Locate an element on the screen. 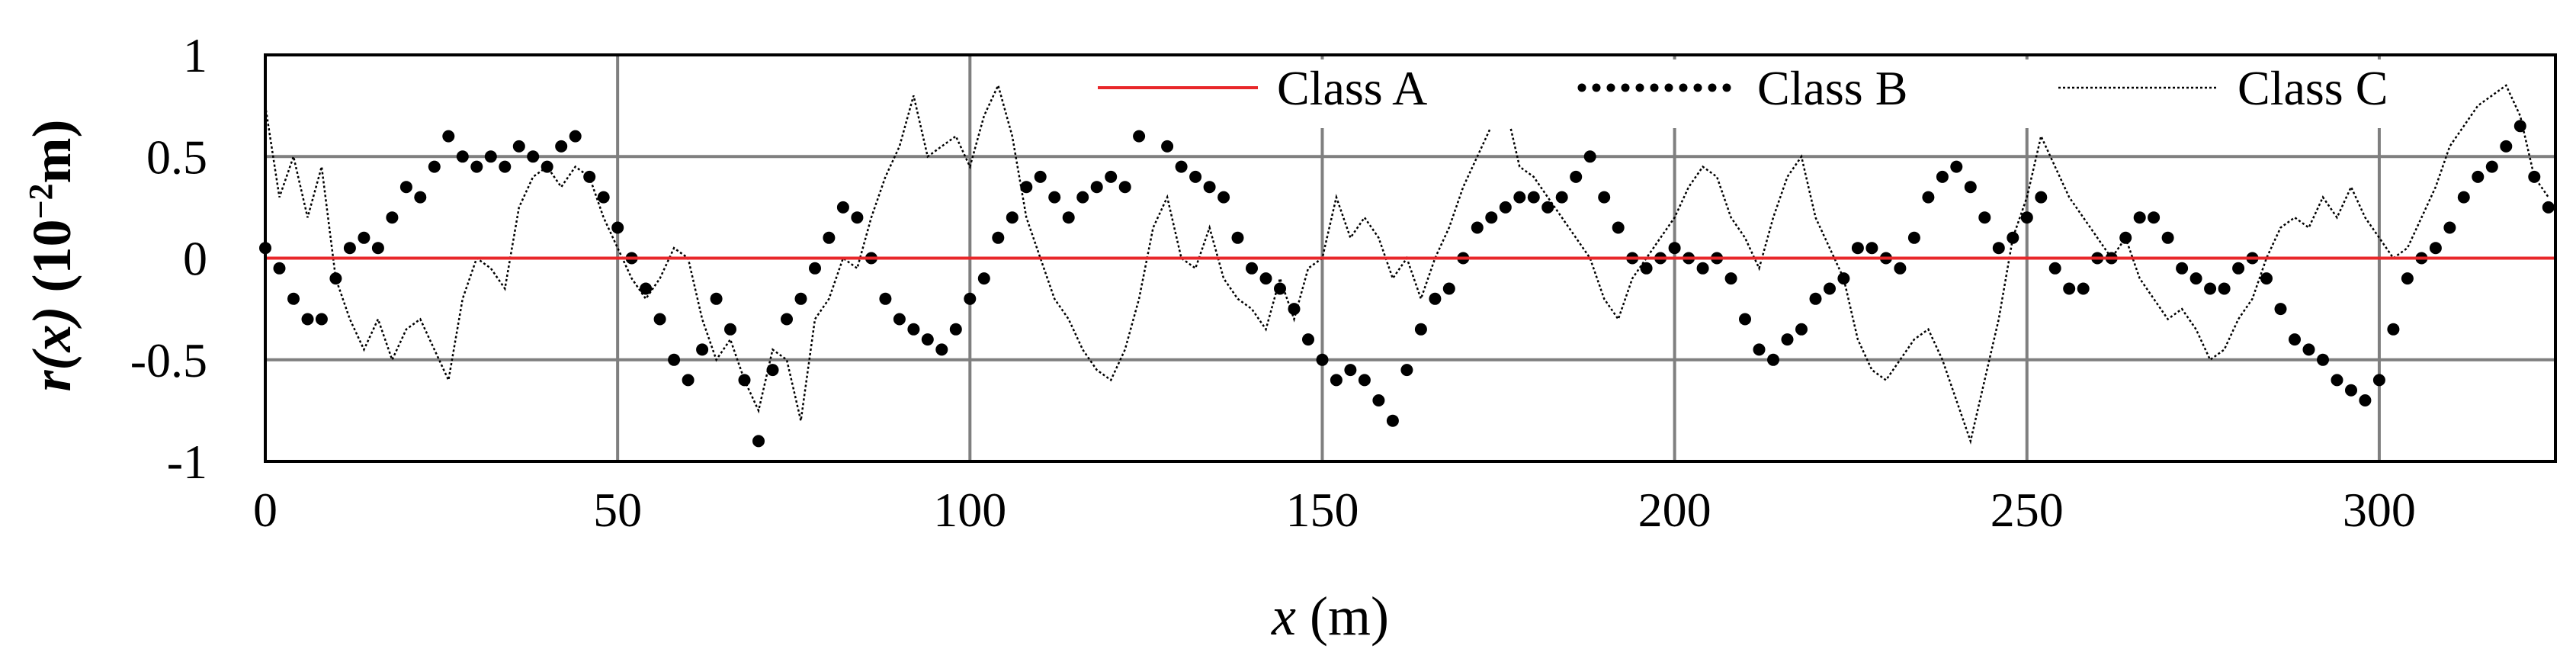 The image size is (2576, 649). x-axis-unit: (m) is located at coordinates (1342, 616).